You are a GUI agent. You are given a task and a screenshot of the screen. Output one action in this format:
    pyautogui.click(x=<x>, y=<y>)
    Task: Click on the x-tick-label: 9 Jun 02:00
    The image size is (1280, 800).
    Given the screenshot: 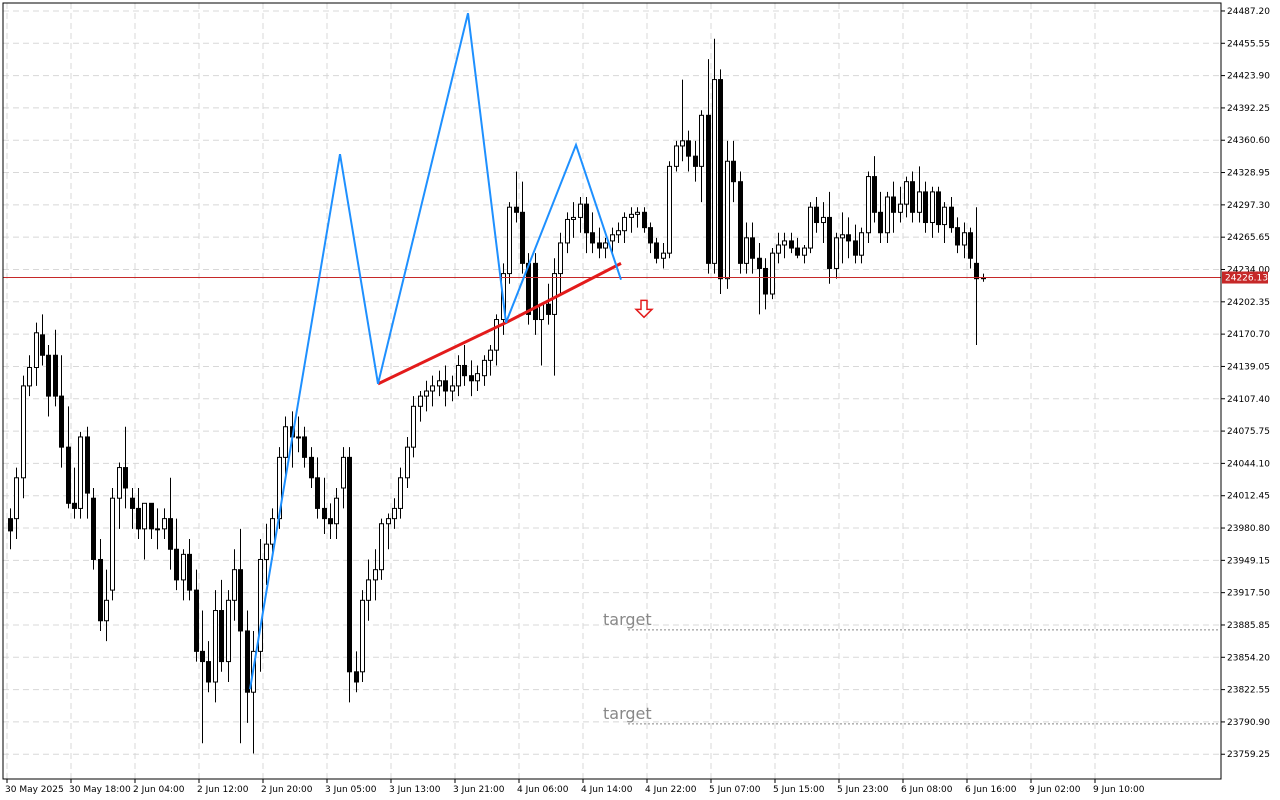 What is the action you would take?
    pyautogui.click(x=1055, y=790)
    